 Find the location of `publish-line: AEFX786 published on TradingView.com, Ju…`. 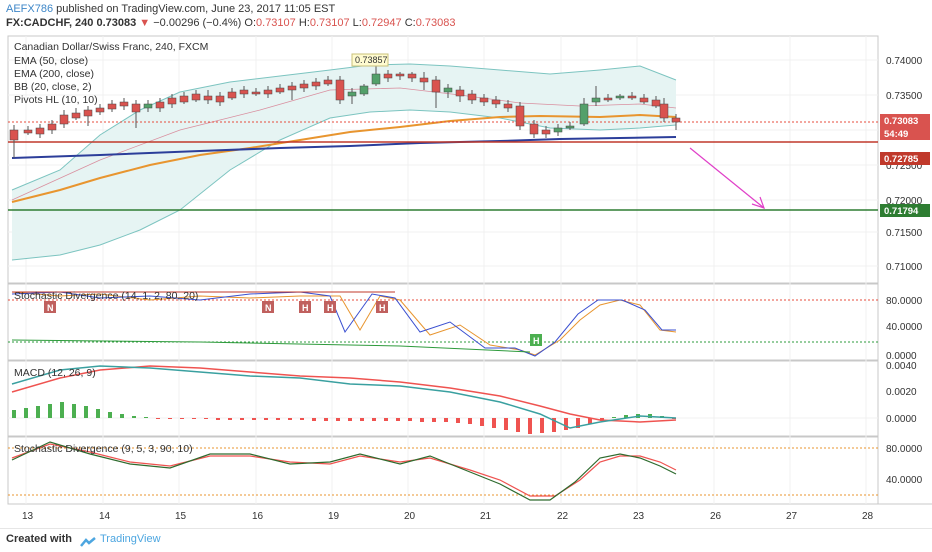

publish-line: AEFX786 published on TradingView.com, Ju… is located at coordinates (170, 9).